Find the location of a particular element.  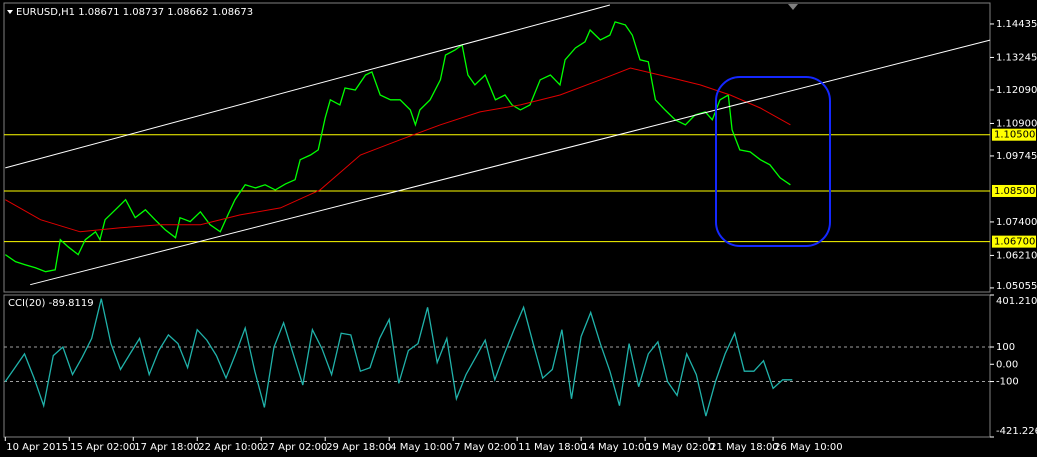

highlight-box is located at coordinates (773, 161).